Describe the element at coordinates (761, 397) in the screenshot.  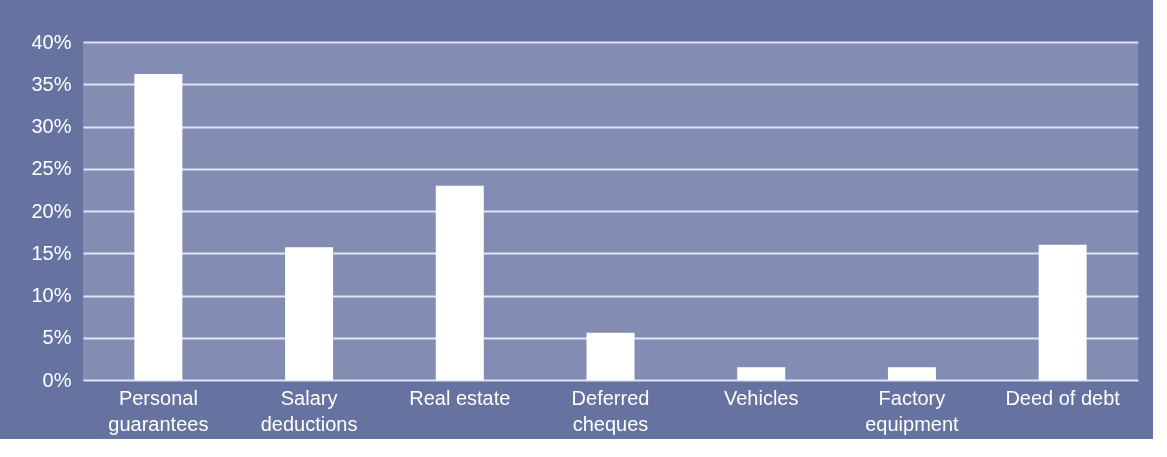
I see `x-tick-label: Vehicles` at that location.